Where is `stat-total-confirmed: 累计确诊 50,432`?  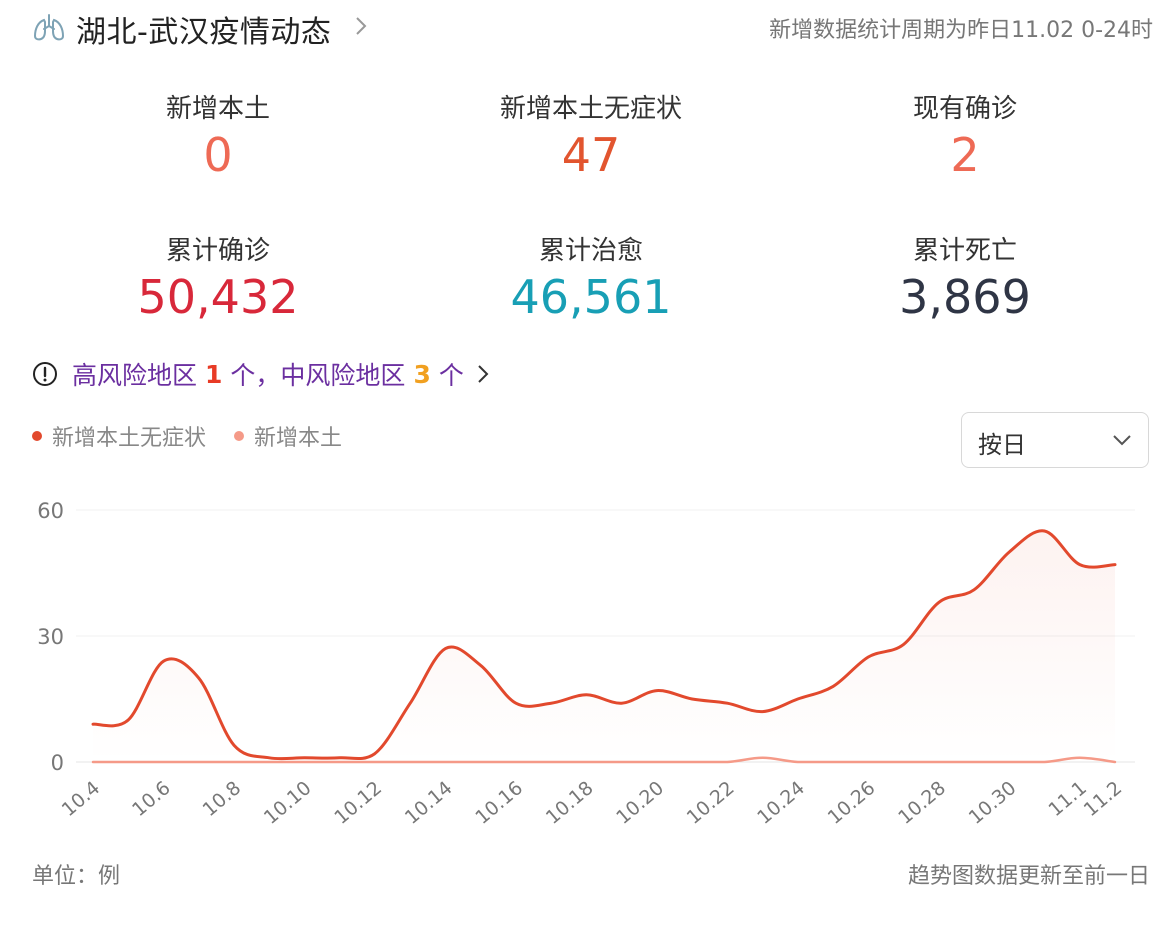 stat-total-confirmed: 累计确诊 50,432 is located at coordinates (218, 275).